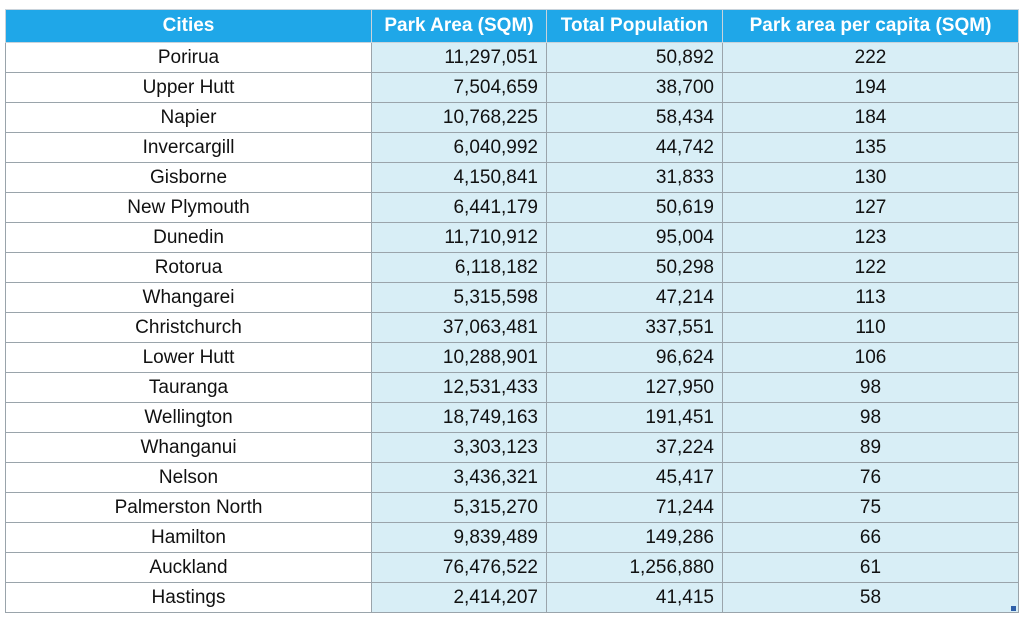 This screenshot has height=620, width=1025. I want to click on cell-park-area-per-capita: 89, so click(870, 447).